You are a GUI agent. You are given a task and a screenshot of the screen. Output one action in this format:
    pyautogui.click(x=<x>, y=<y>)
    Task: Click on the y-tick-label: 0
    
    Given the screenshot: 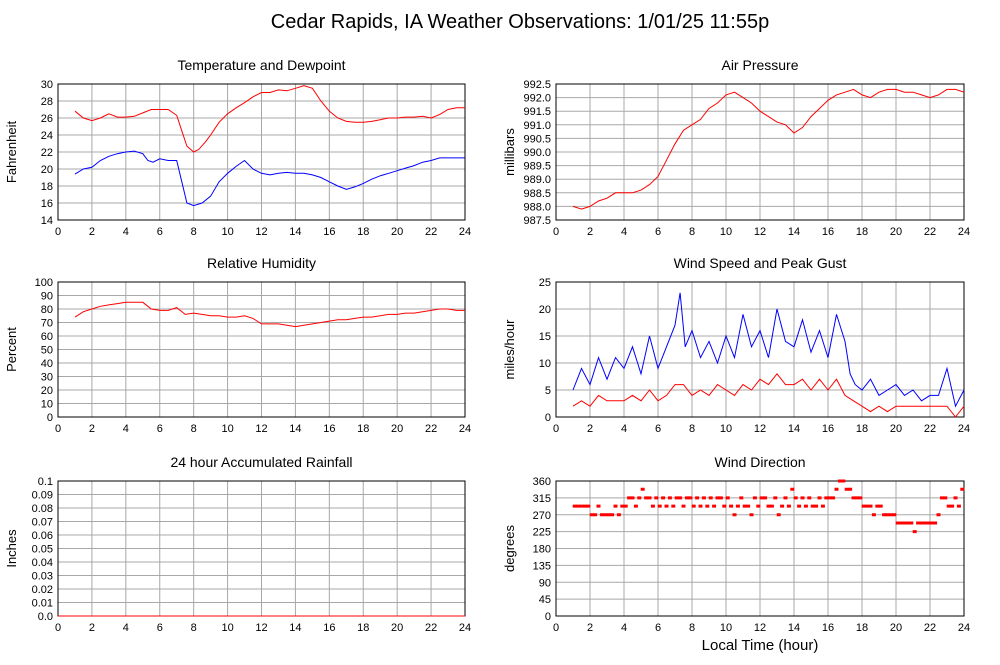 What is the action you would take?
    pyautogui.click(x=50, y=418)
    